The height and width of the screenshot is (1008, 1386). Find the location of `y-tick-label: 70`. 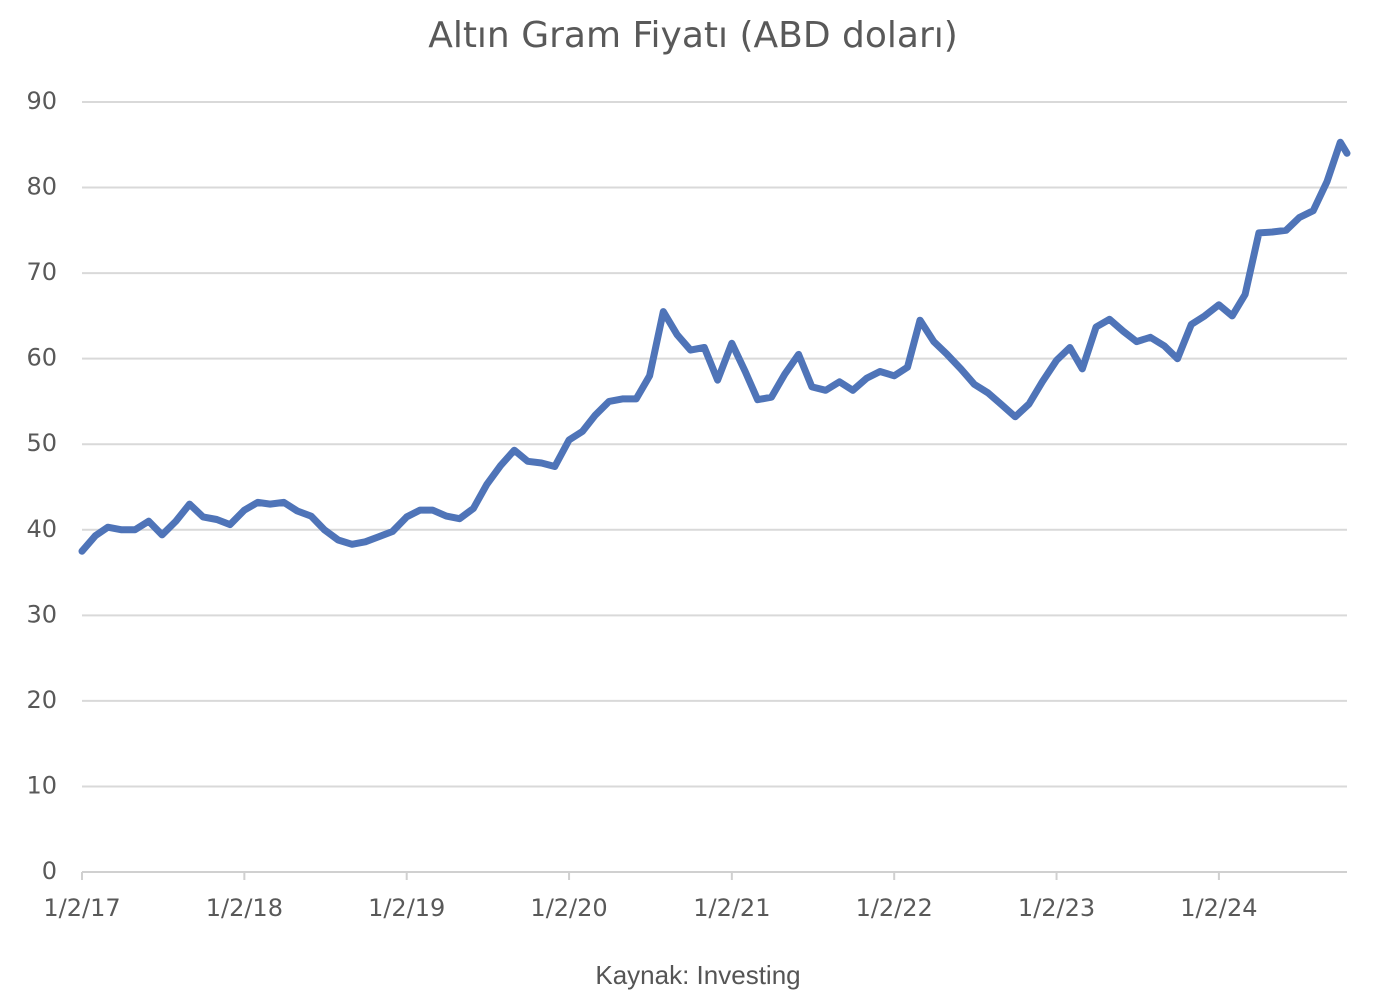

y-tick-label: 70 is located at coordinates (41, 272).